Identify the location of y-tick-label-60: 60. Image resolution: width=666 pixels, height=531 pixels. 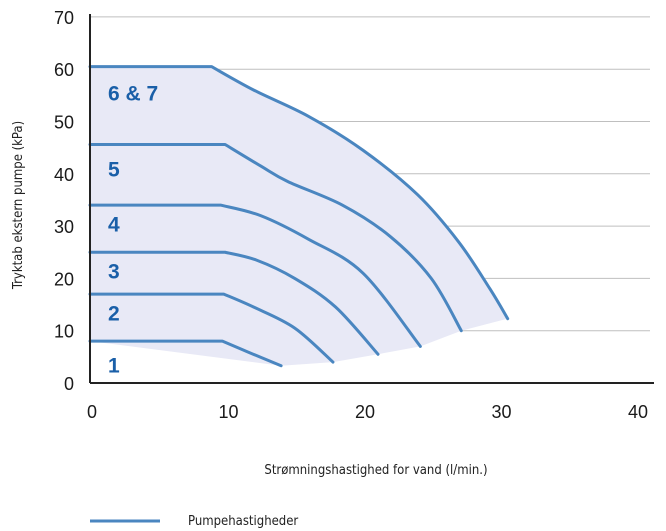
(64, 70).